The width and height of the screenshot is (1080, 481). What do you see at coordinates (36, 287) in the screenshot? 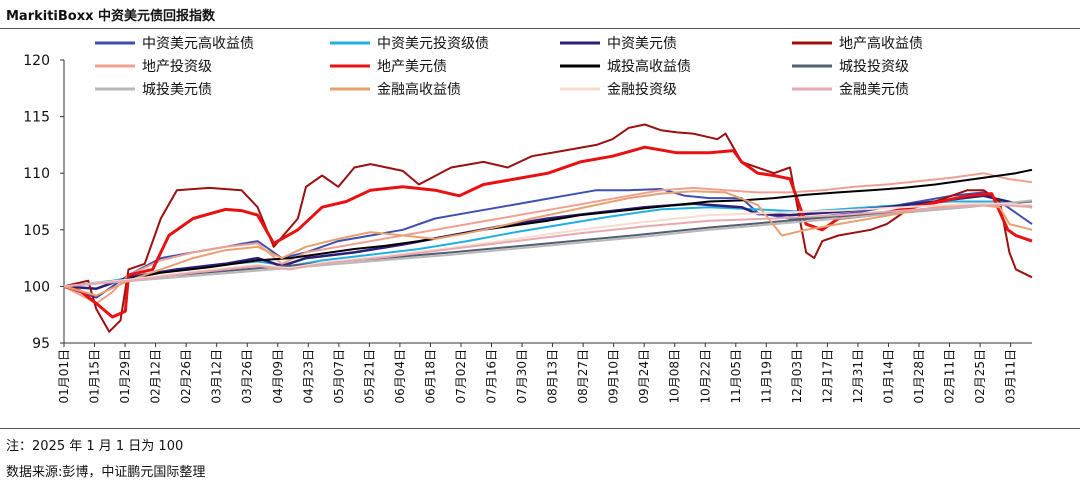
I see `y-tick-label: 100` at bounding box center [36, 287].